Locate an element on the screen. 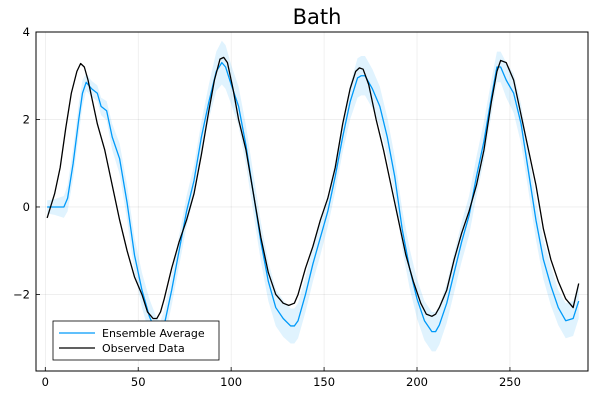  x-tick-label: 250 is located at coordinates (510, 382).